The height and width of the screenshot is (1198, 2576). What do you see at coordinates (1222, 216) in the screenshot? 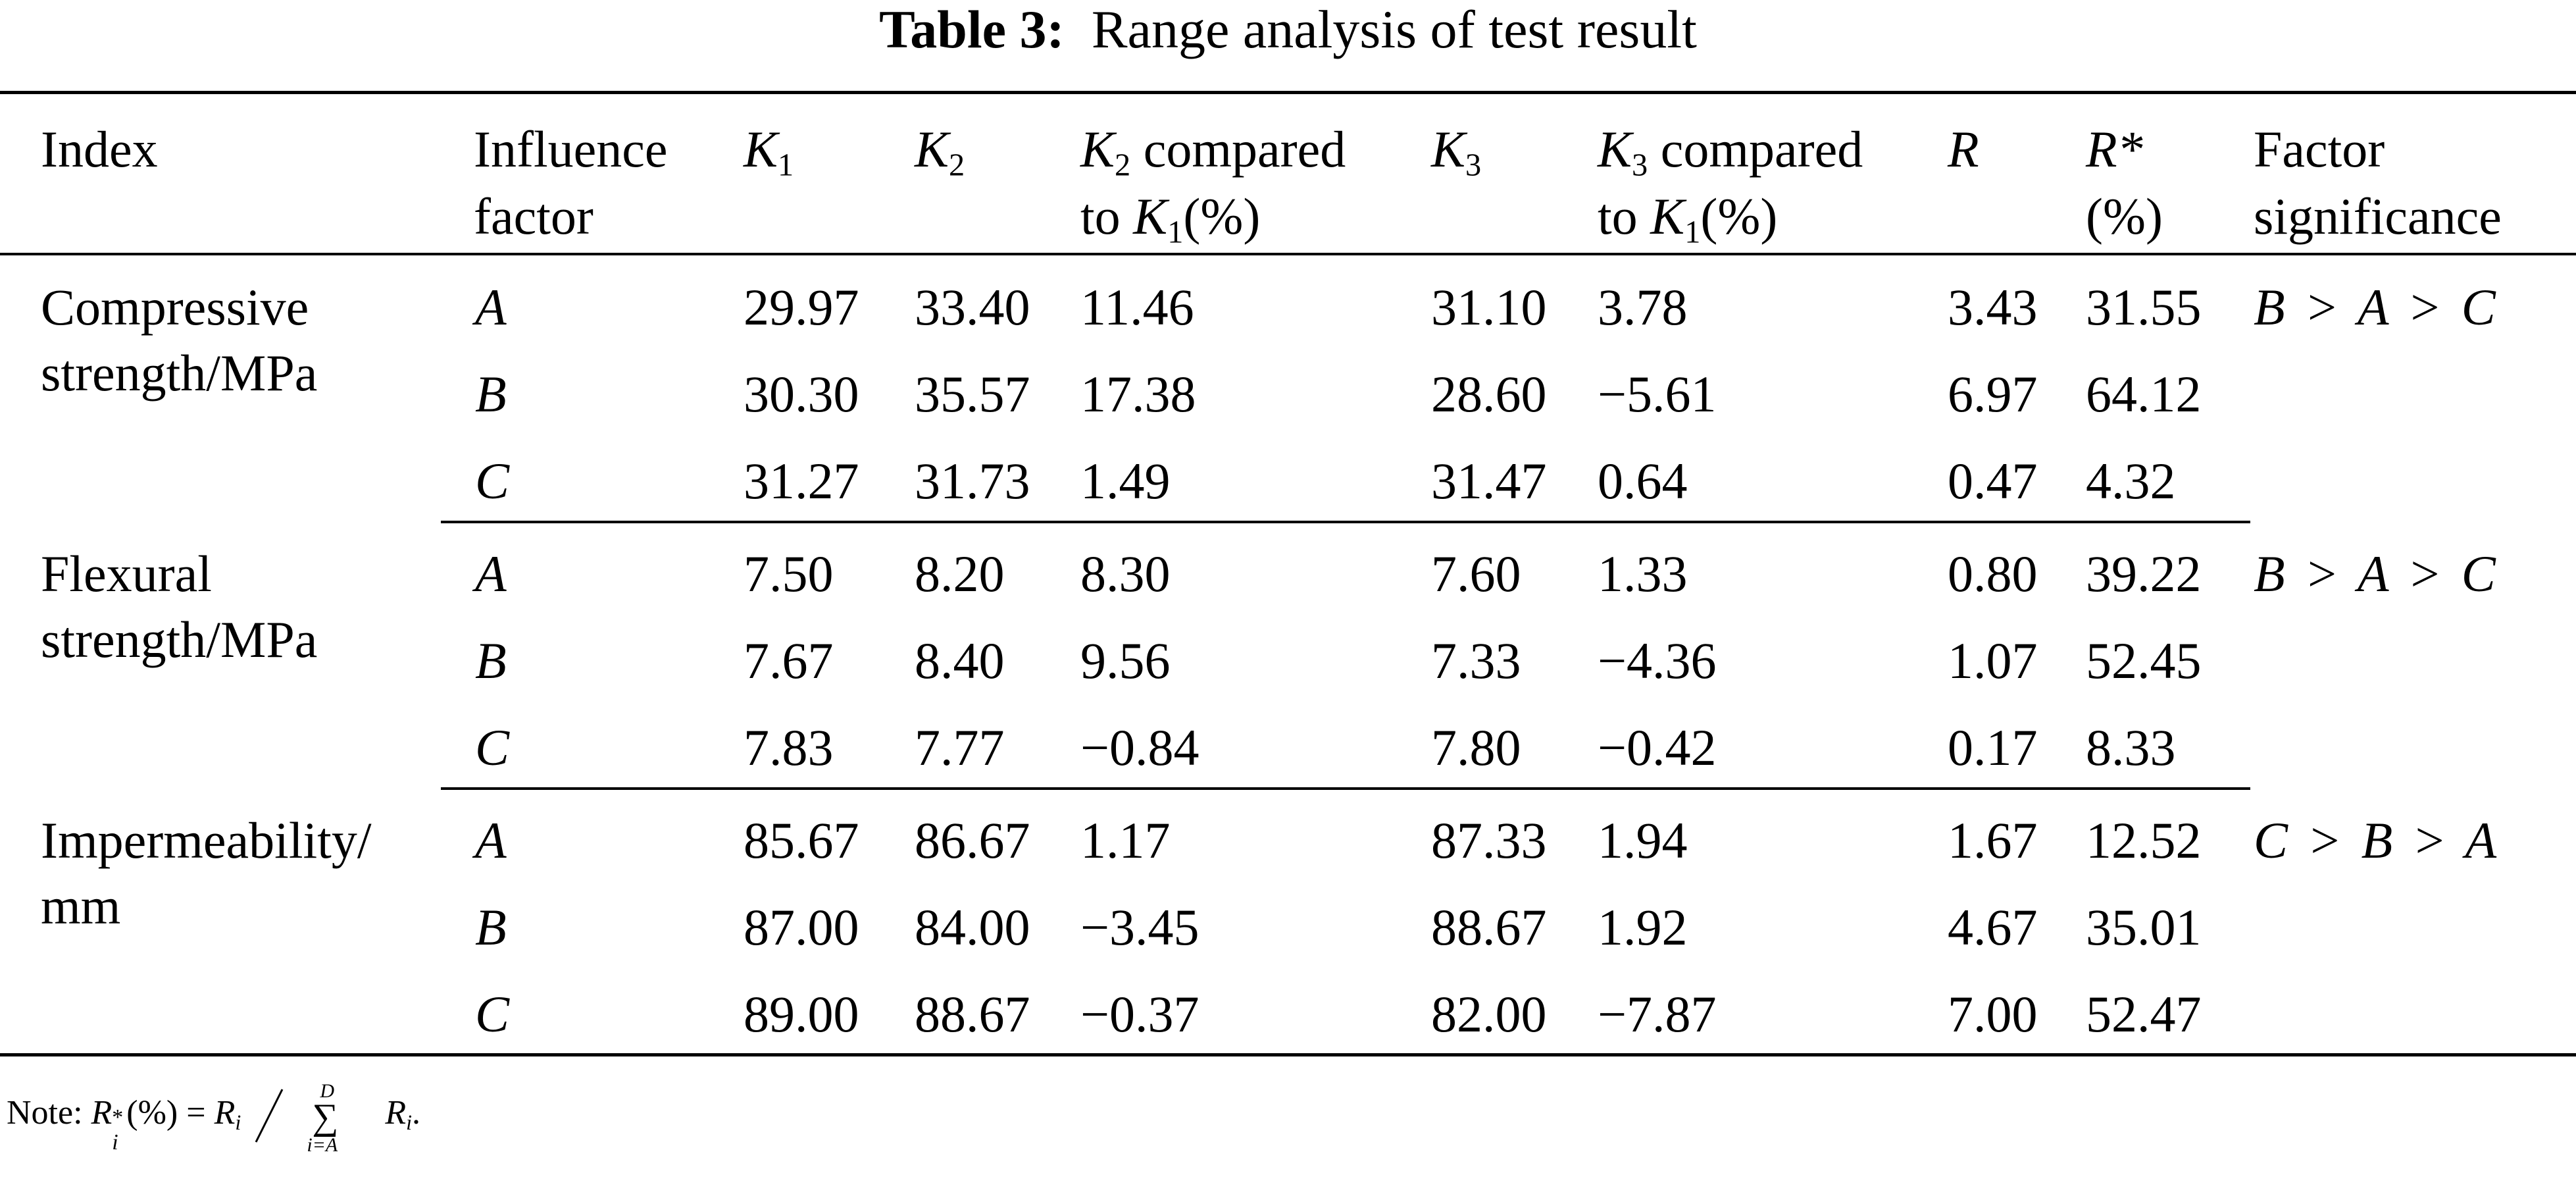
I see `header-k2-compared-percent: (%)` at bounding box center [1222, 216].